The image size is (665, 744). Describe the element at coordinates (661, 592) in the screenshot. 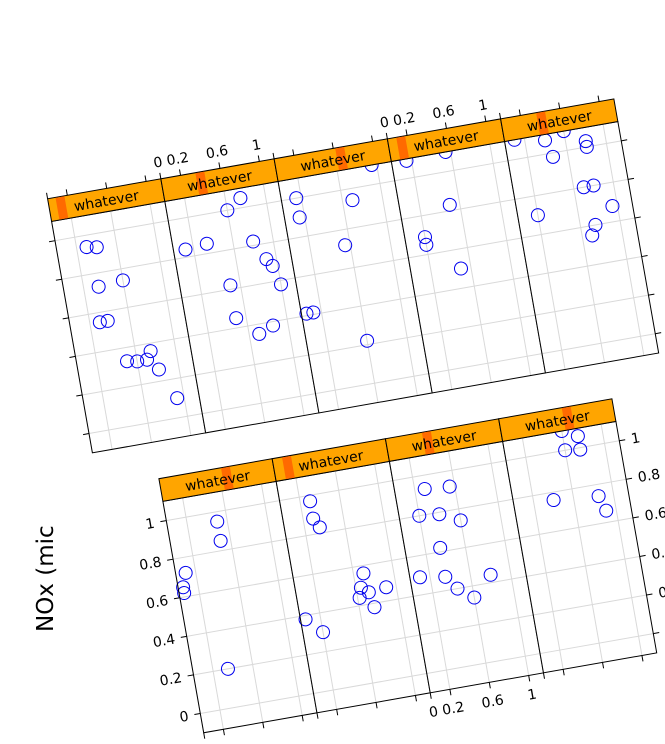

I see `y-tick-label: 0.2` at that location.